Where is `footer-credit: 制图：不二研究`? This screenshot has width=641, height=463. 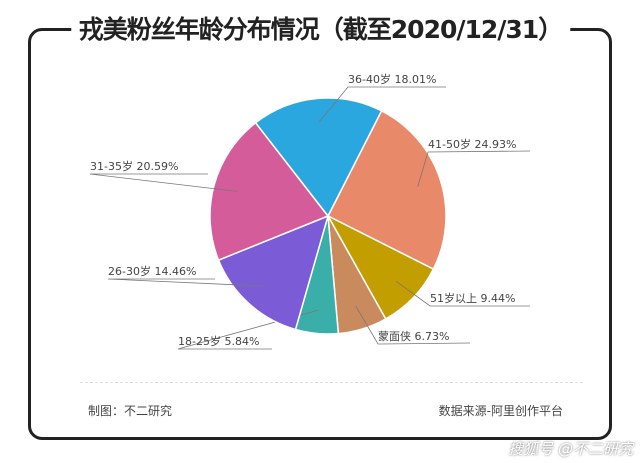 footer-credit: 制图：不二研究 is located at coordinates (130, 411).